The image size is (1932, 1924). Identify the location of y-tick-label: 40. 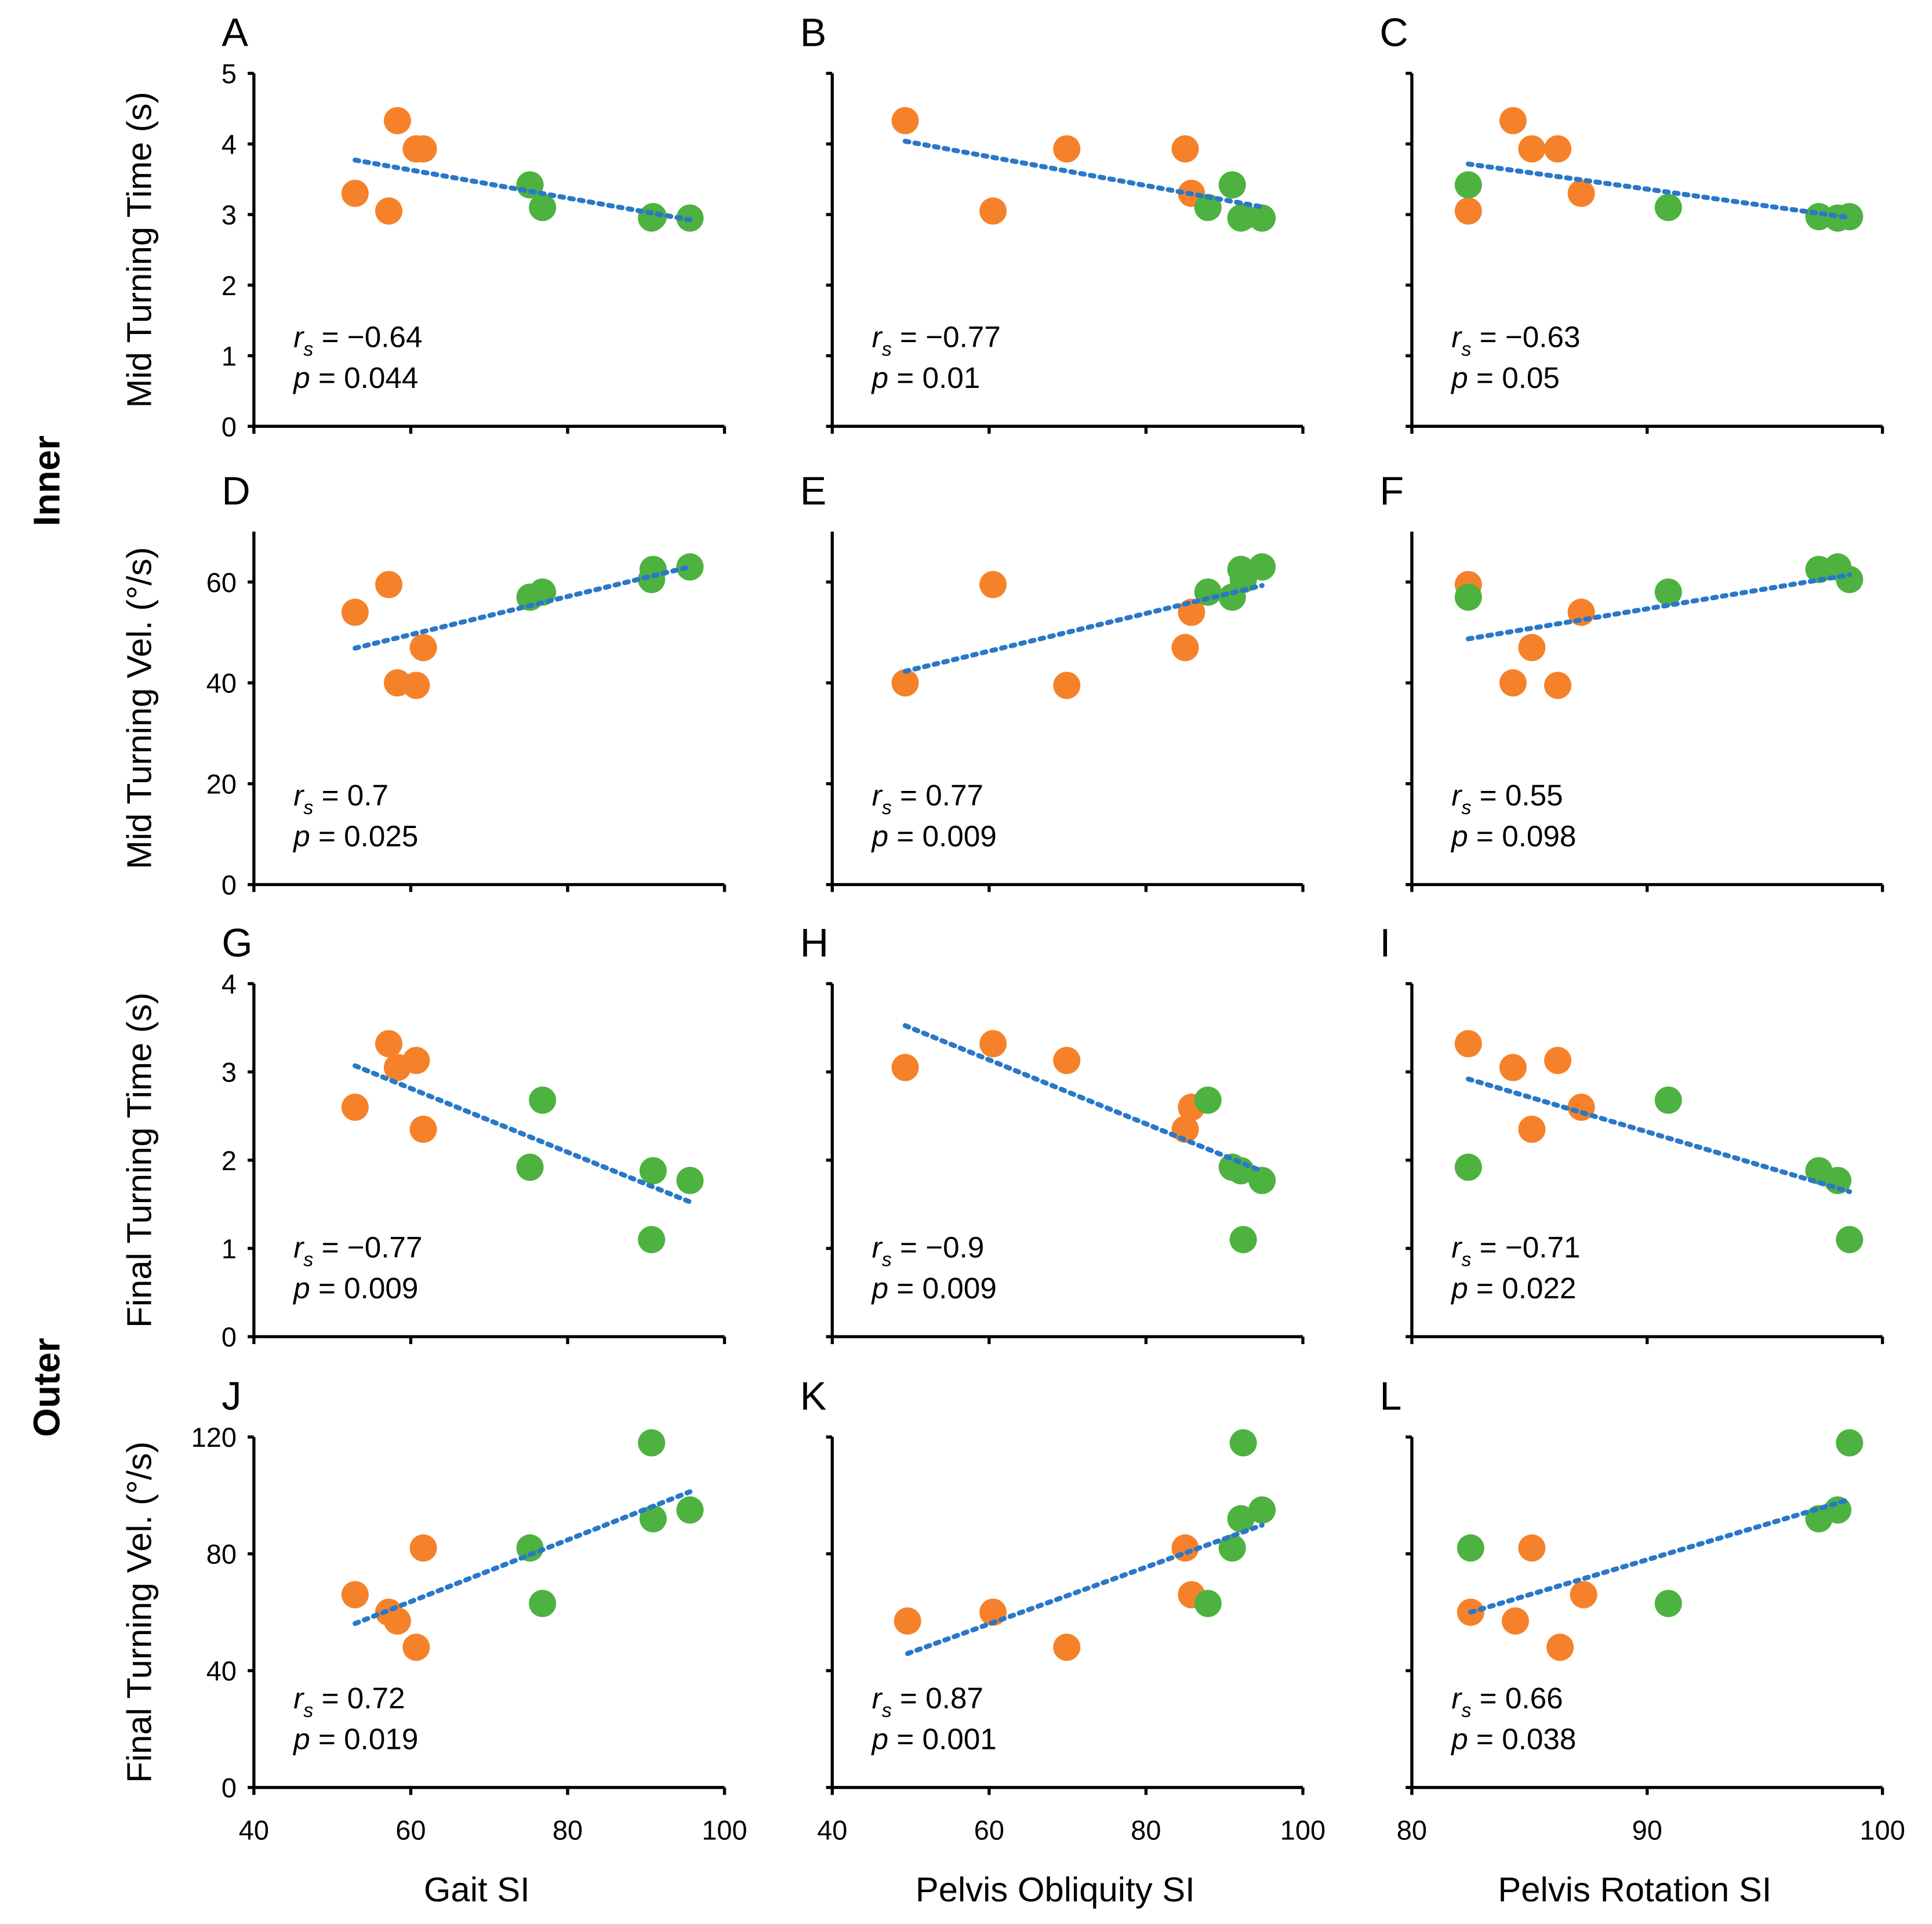
(222, 683).